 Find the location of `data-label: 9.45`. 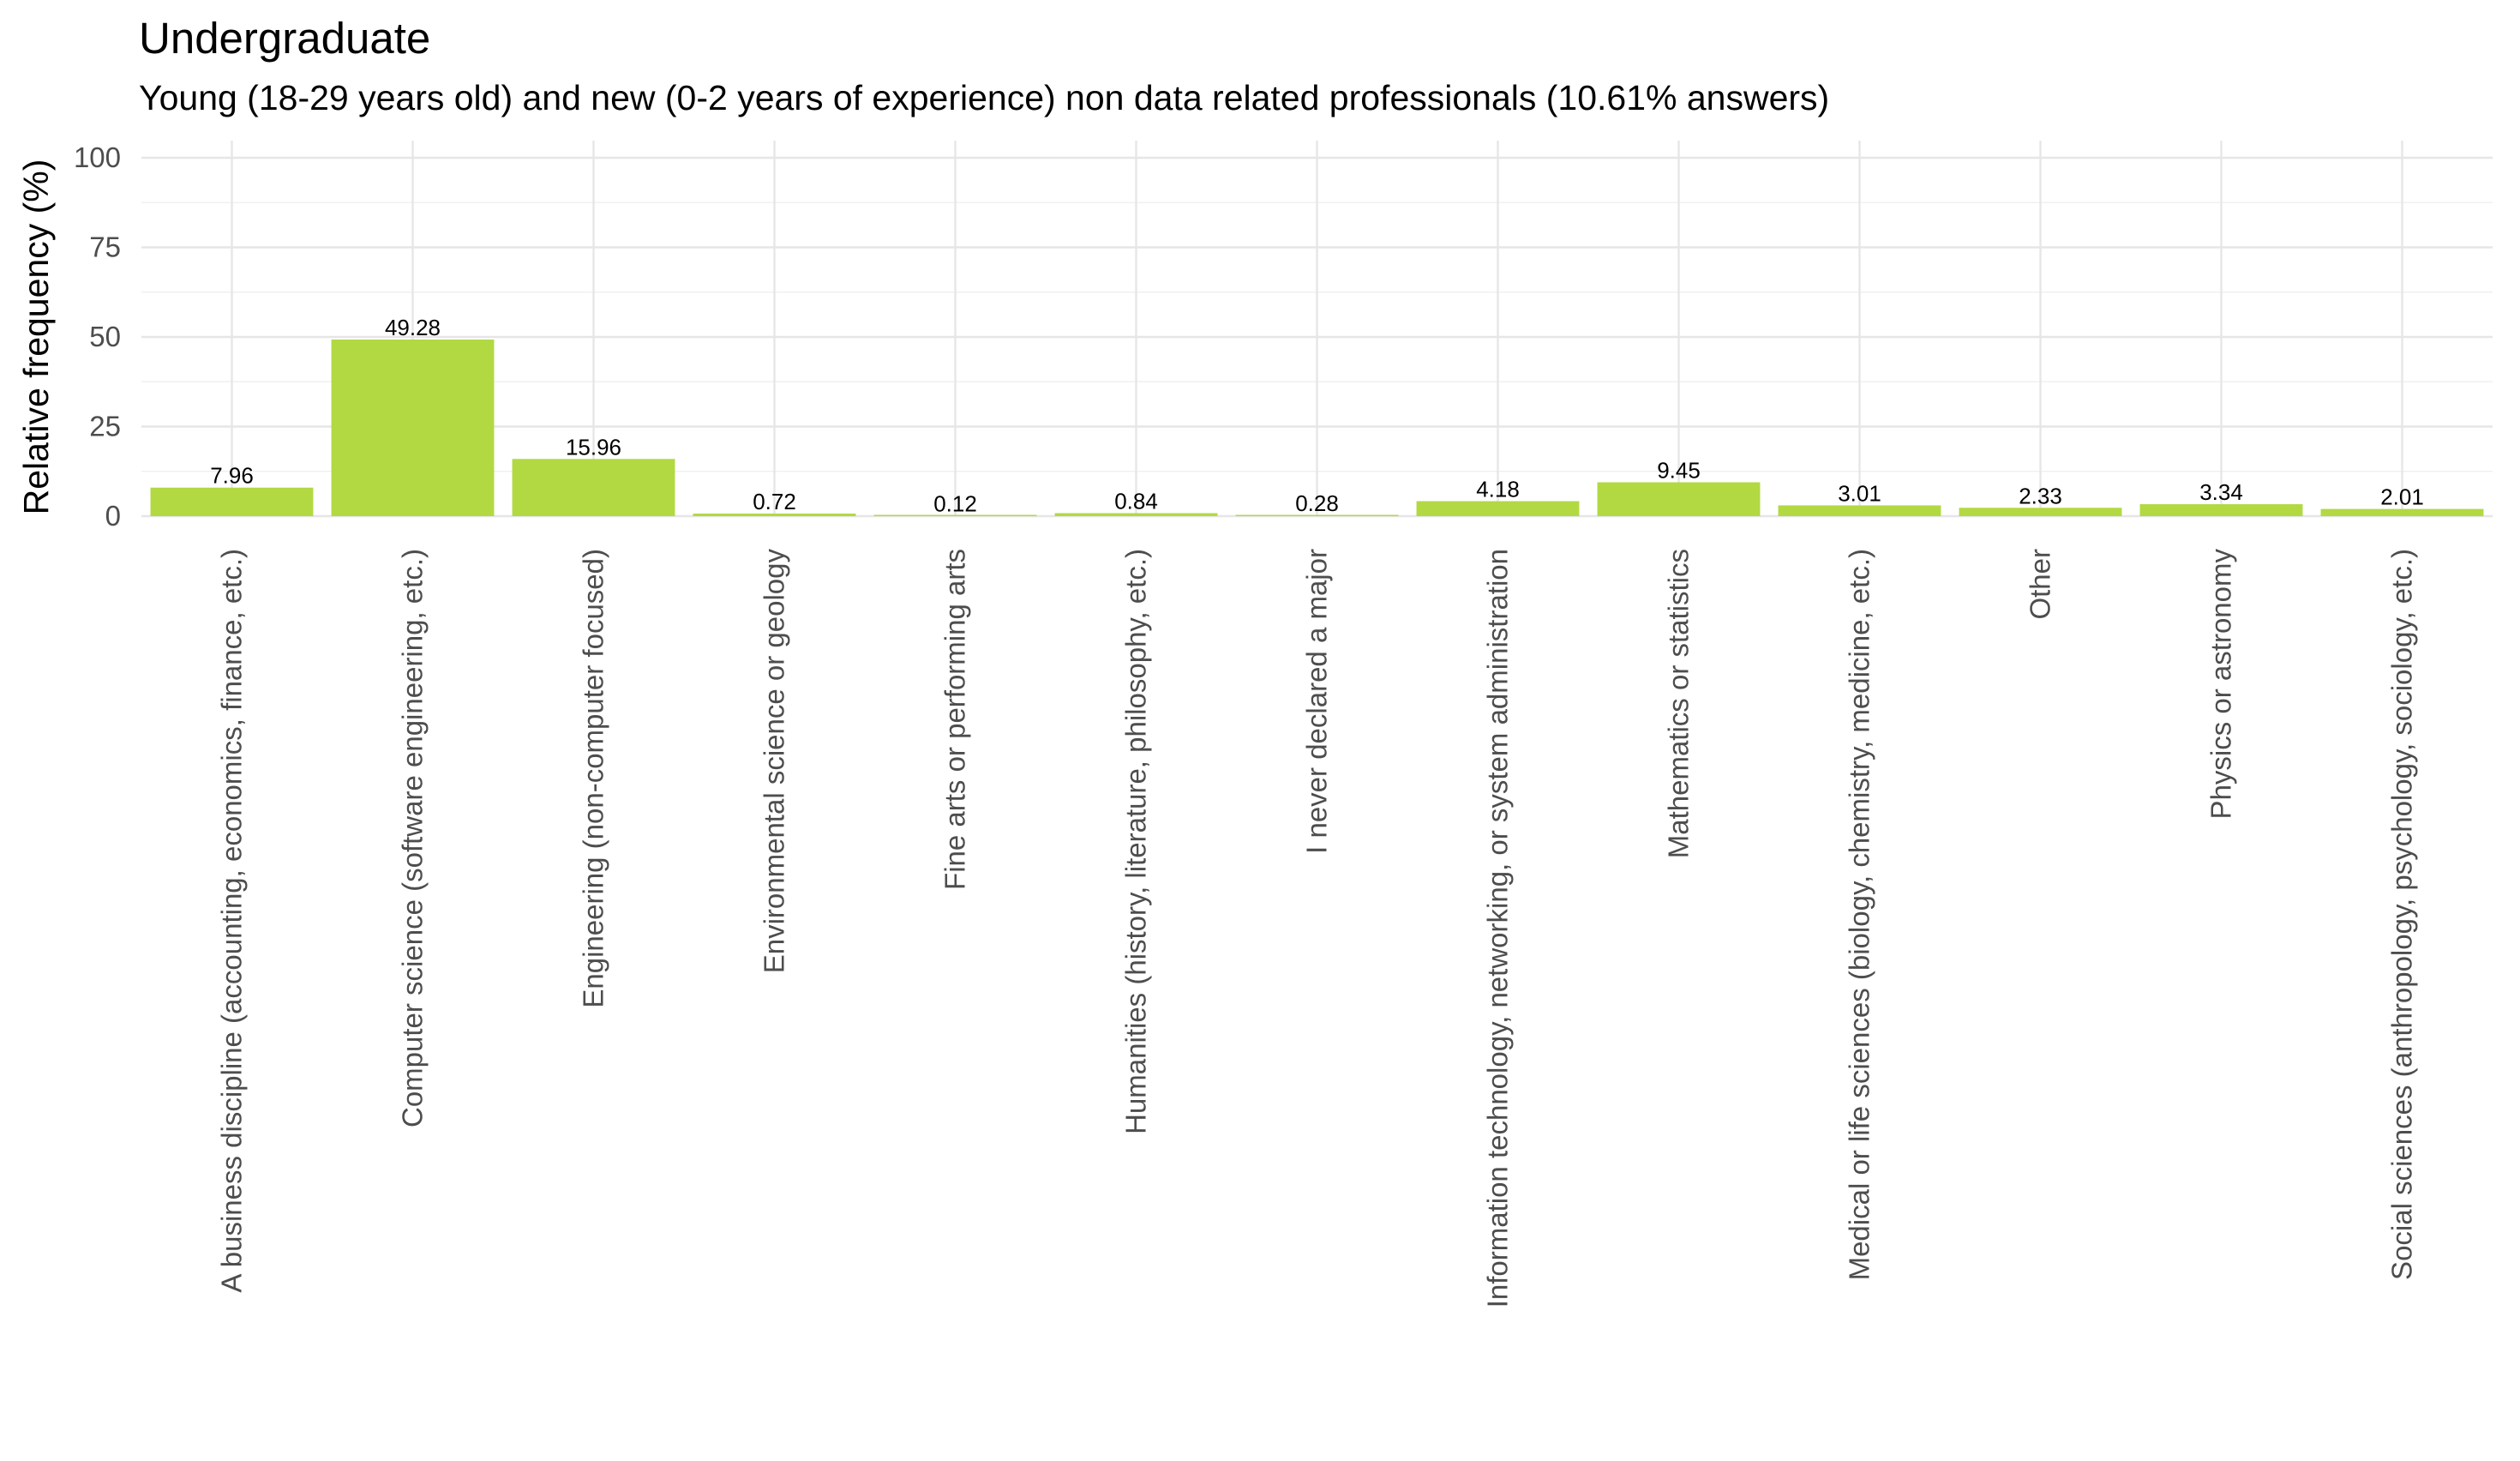

data-label: 9.45 is located at coordinates (1679, 470).